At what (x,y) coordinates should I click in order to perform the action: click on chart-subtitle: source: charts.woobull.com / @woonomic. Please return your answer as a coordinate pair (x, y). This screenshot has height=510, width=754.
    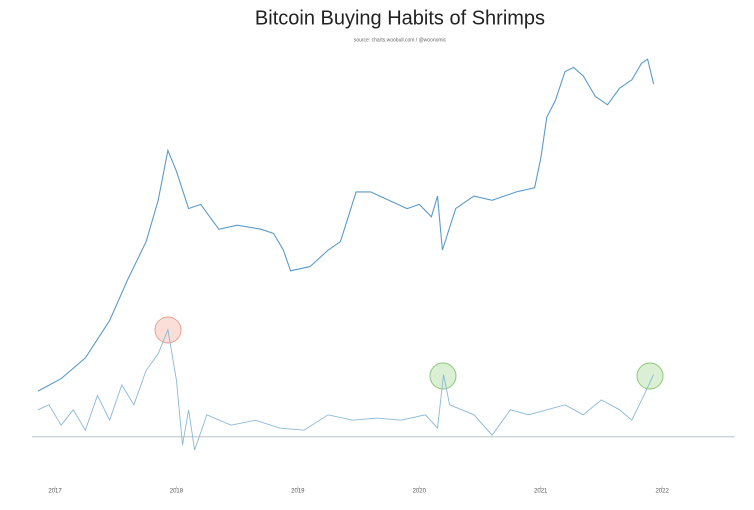
    Looking at the image, I should click on (400, 40).